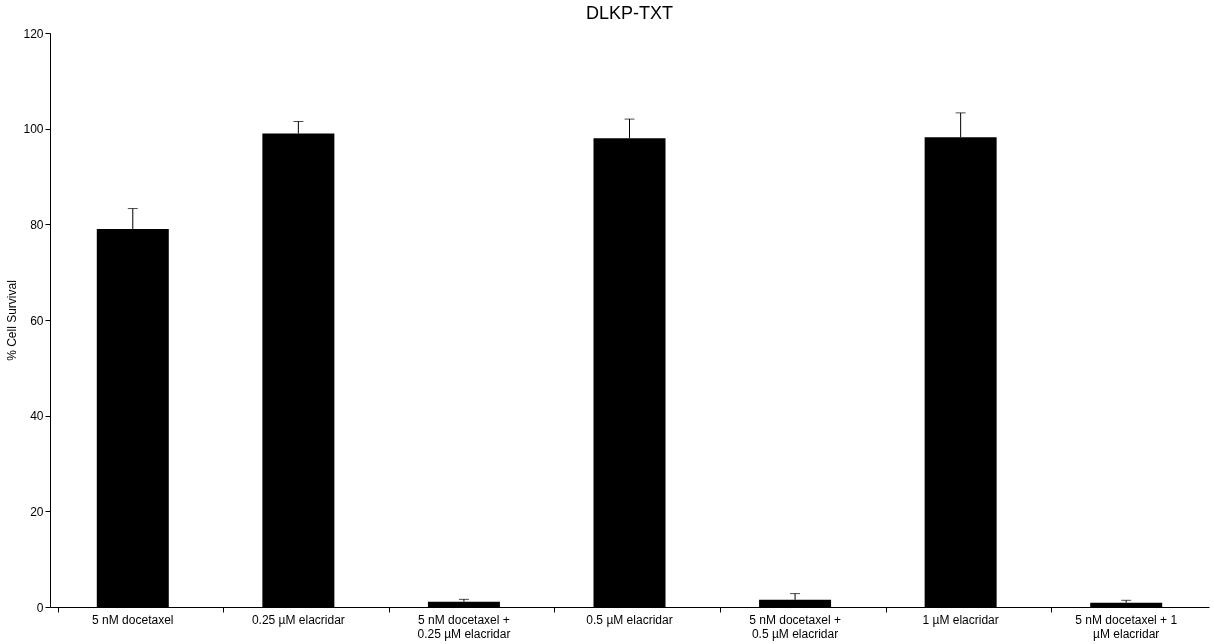 This screenshot has height=644, width=1214. I want to click on y-tick-label: 60, so click(37, 320).